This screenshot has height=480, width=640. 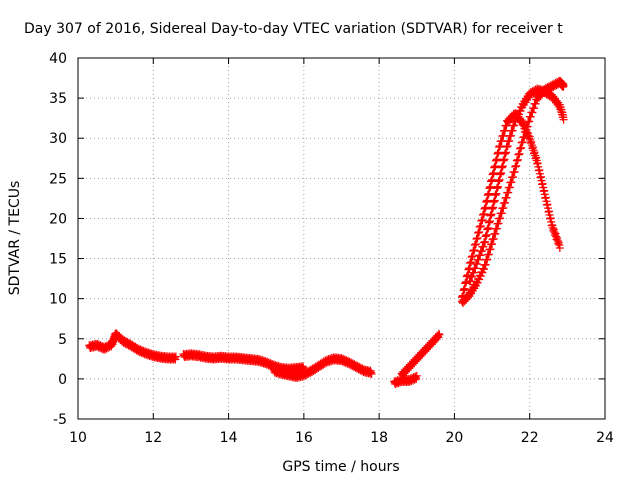 I want to click on y-tick-label: 5, so click(x=62, y=340).